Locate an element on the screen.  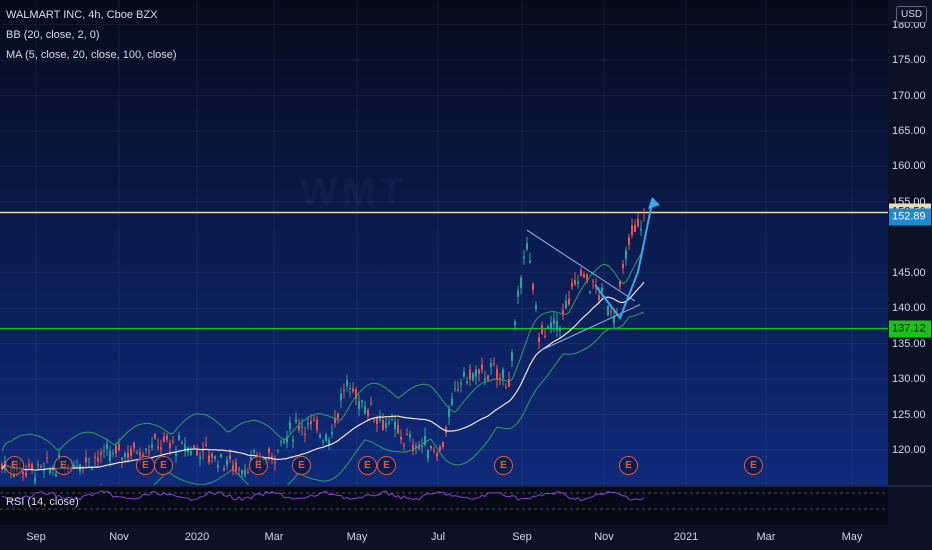
time-tick-label: Jul is located at coordinates (438, 537).